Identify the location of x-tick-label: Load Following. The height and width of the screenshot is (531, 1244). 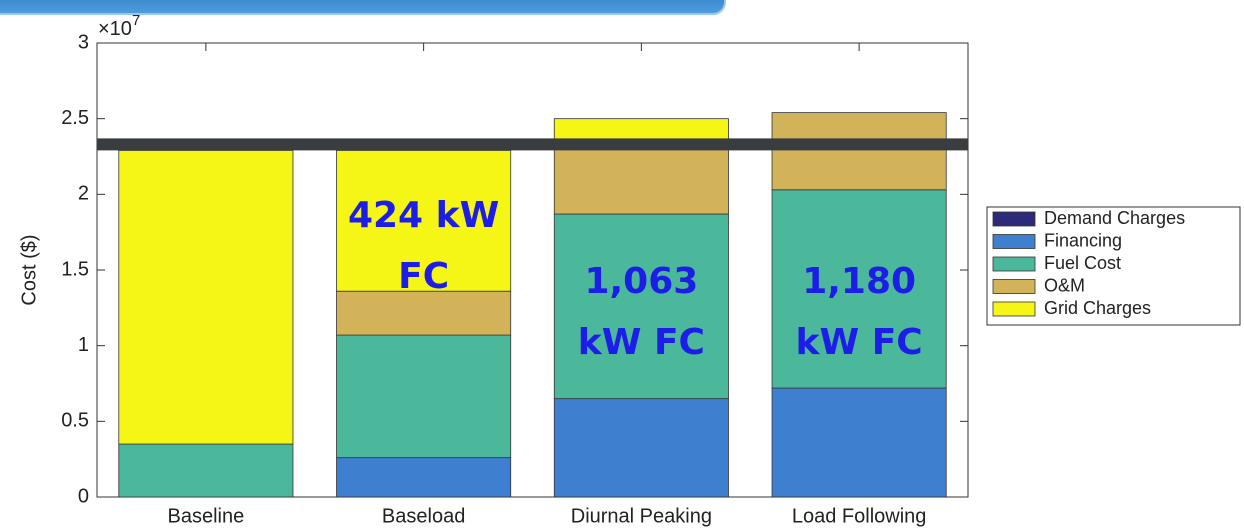
(859, 516).